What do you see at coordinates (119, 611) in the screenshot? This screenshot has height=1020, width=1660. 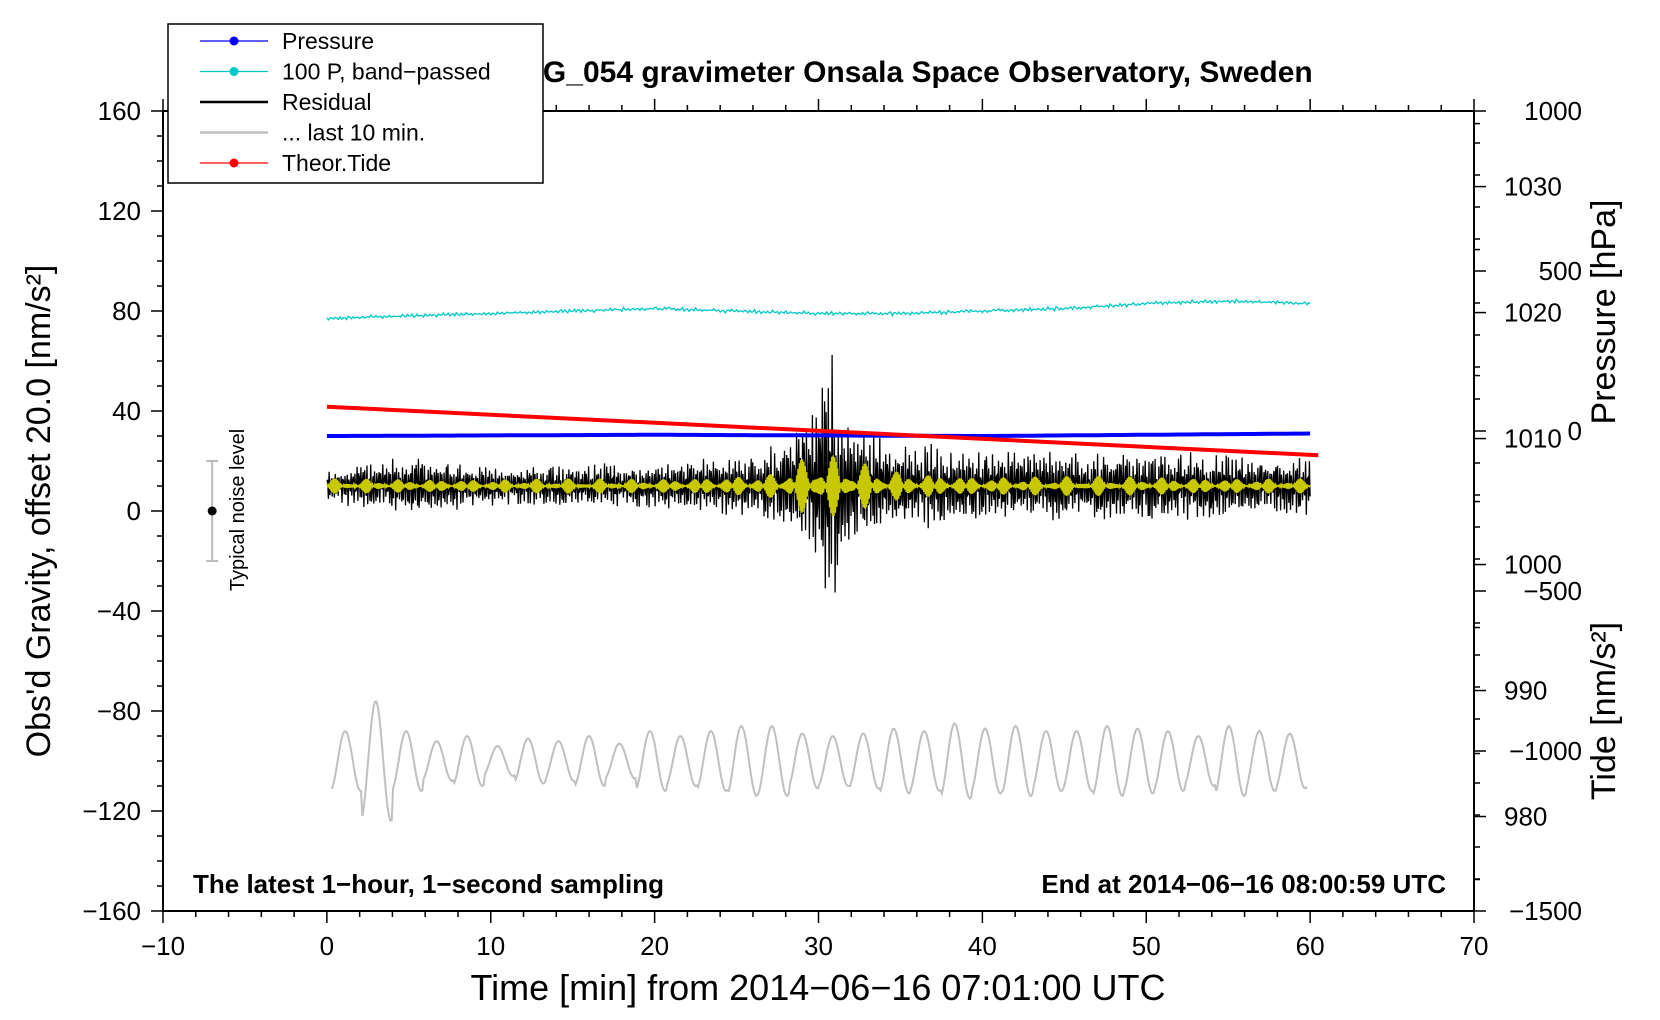 I see `y-tick-label: −40` at bounding box center [119, 611].